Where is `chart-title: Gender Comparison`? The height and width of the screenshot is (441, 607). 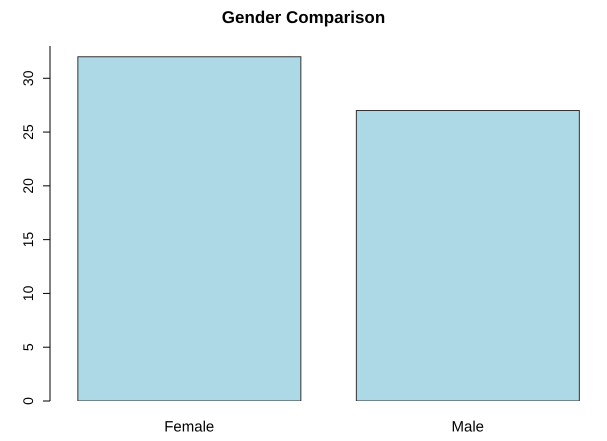
chart-title: Gender Comparison is located at coordinates (303, 18).